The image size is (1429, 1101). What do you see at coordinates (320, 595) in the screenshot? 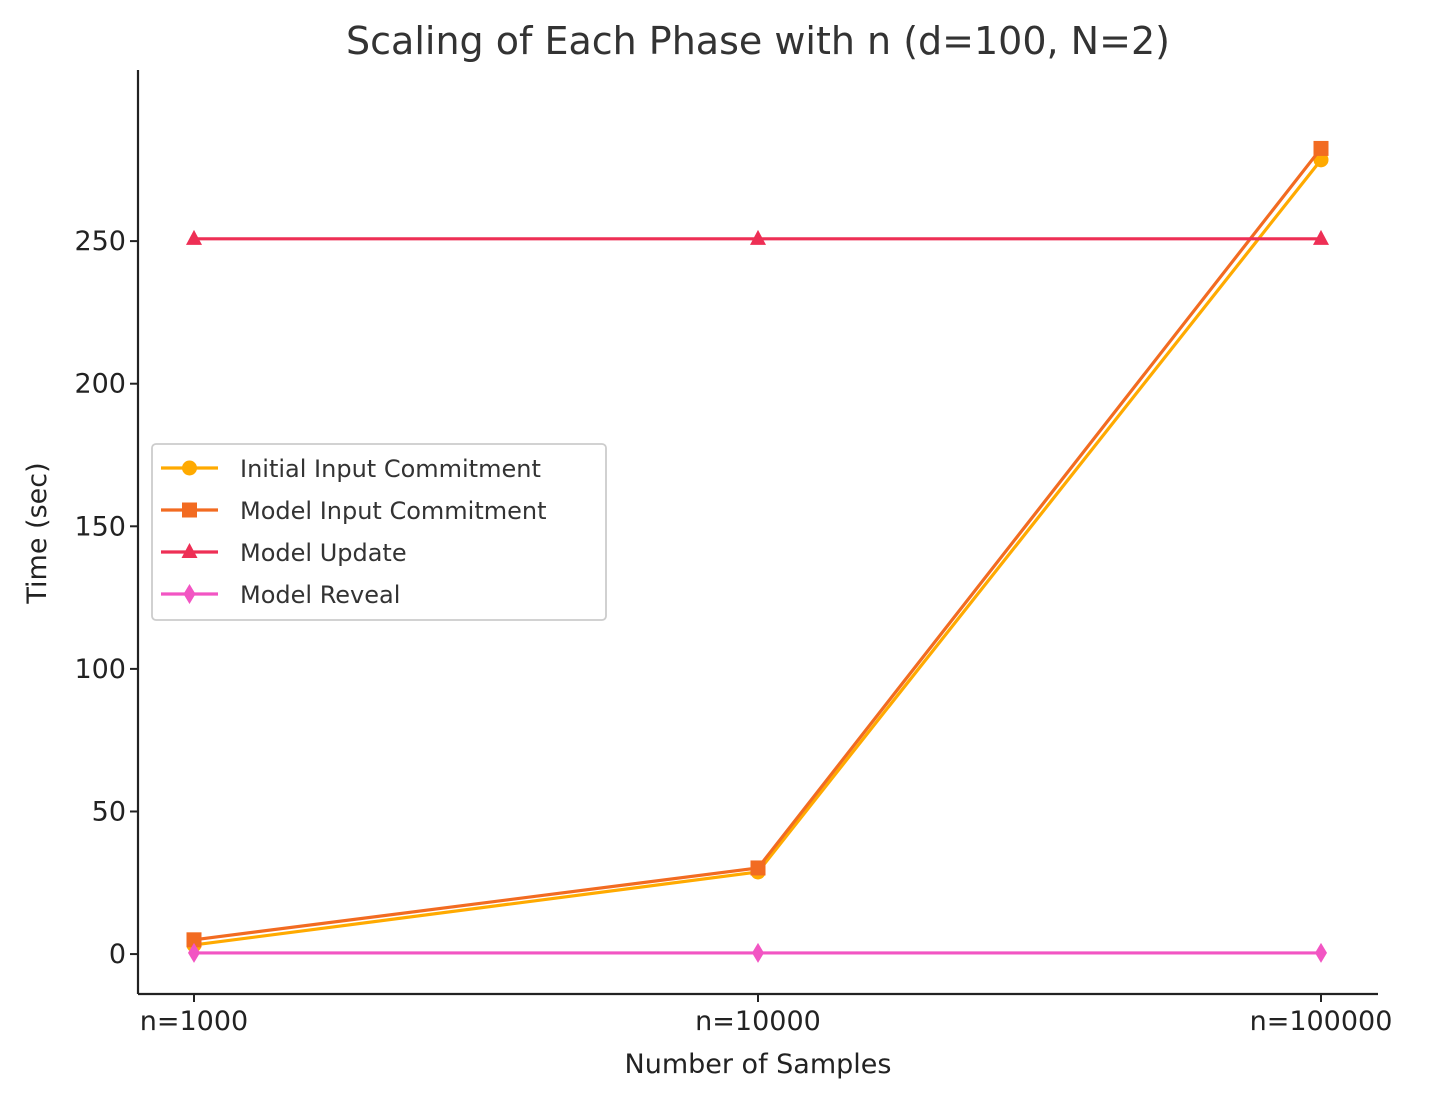
I see `legend-label: Model Reveal` at bounding box center [320, 595].